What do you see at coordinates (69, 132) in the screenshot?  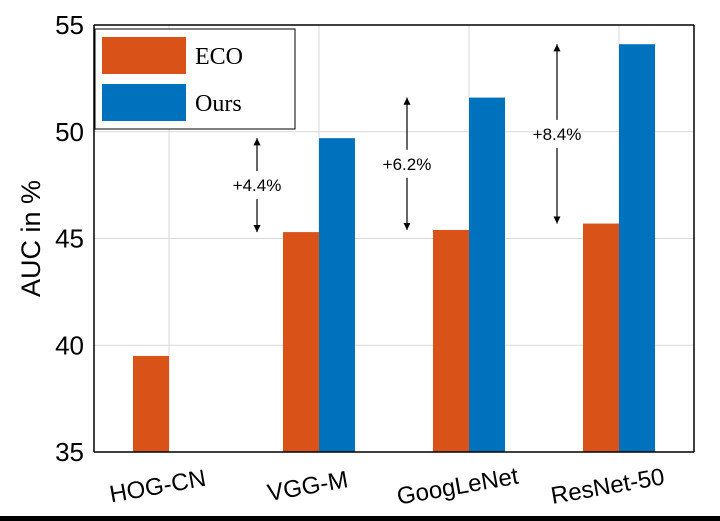 I see `y-tick-label: 50` at bounding box center [69, 132].